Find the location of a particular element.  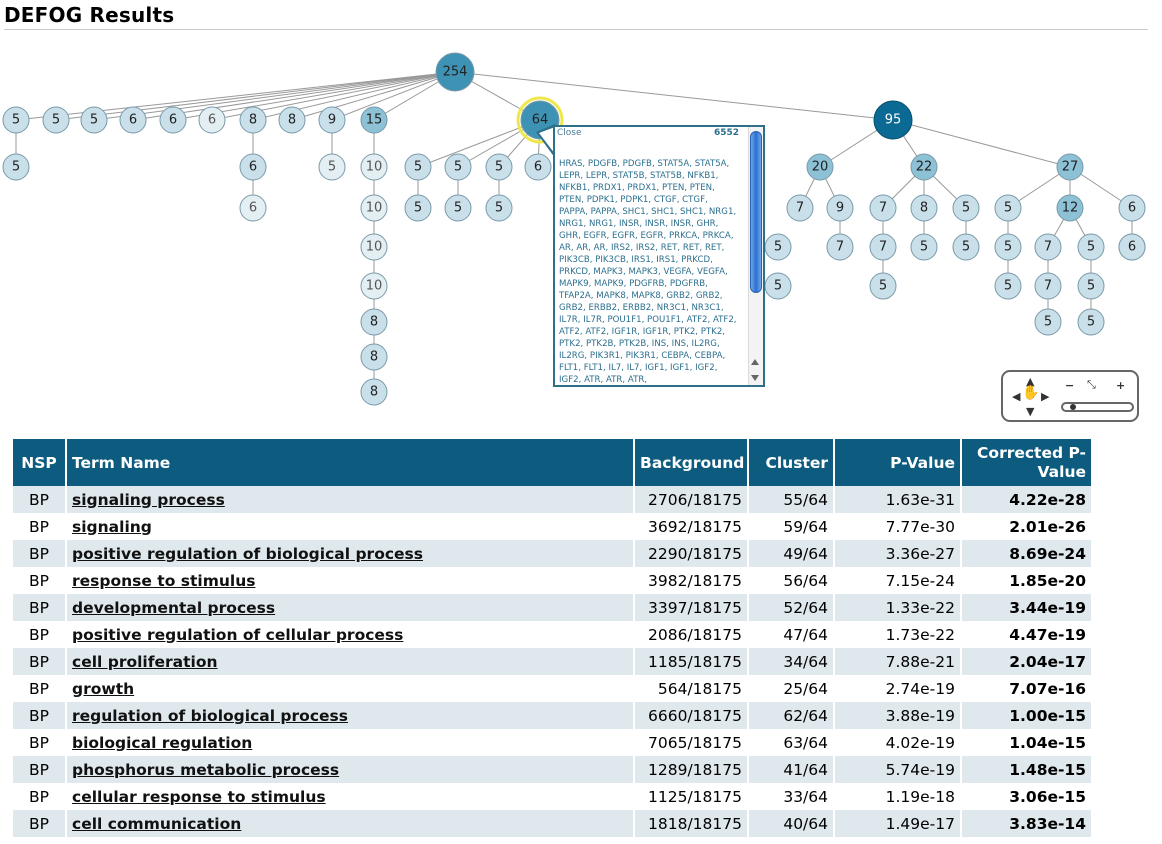

term-link: regulation of biological process is located at coordinates (210, 715).